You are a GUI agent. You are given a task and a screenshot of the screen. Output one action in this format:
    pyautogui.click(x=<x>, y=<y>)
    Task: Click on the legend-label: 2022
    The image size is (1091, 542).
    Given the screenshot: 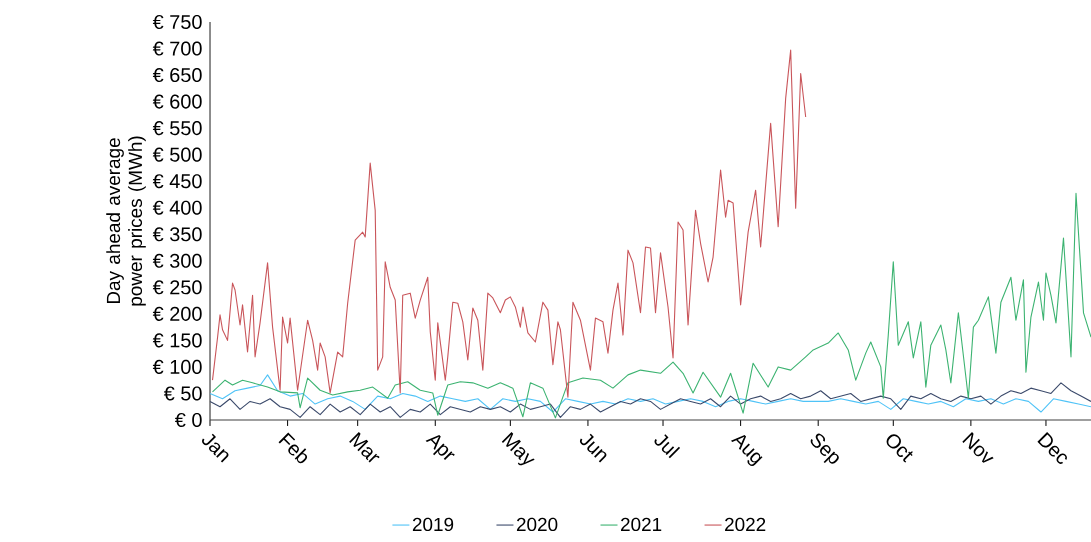 What is the action you would take?
    pyautogui.click(x=745, y=524)
    